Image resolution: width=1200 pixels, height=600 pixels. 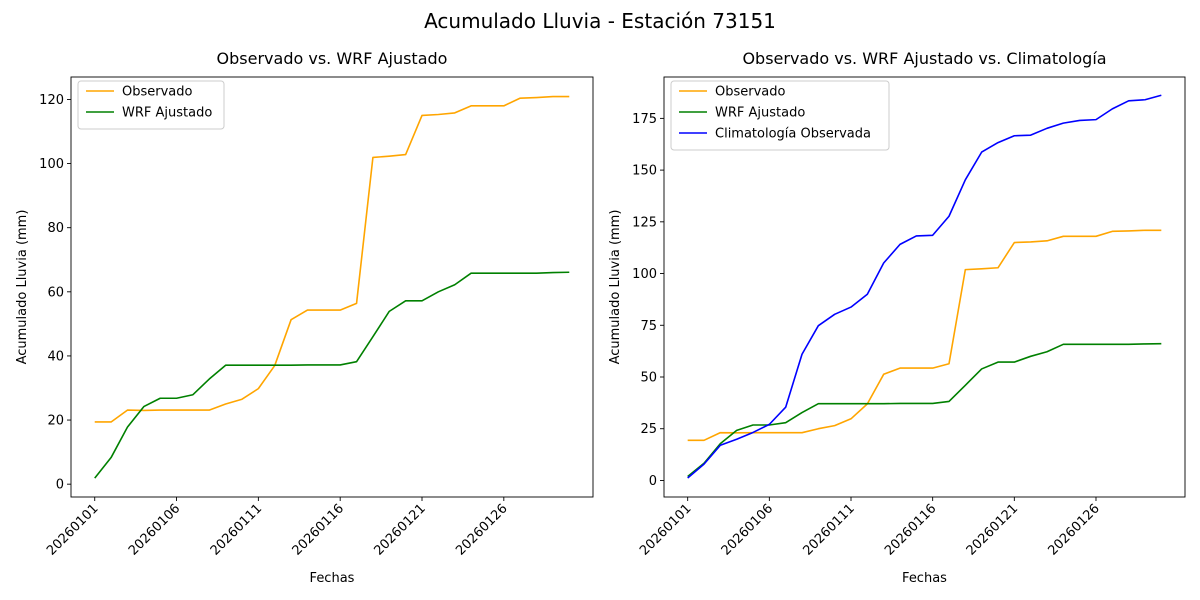 What do you see at coordinates (644, 171) in the screenshot?
I see `y-tick-label: 150` at bounding box center [644, 171].